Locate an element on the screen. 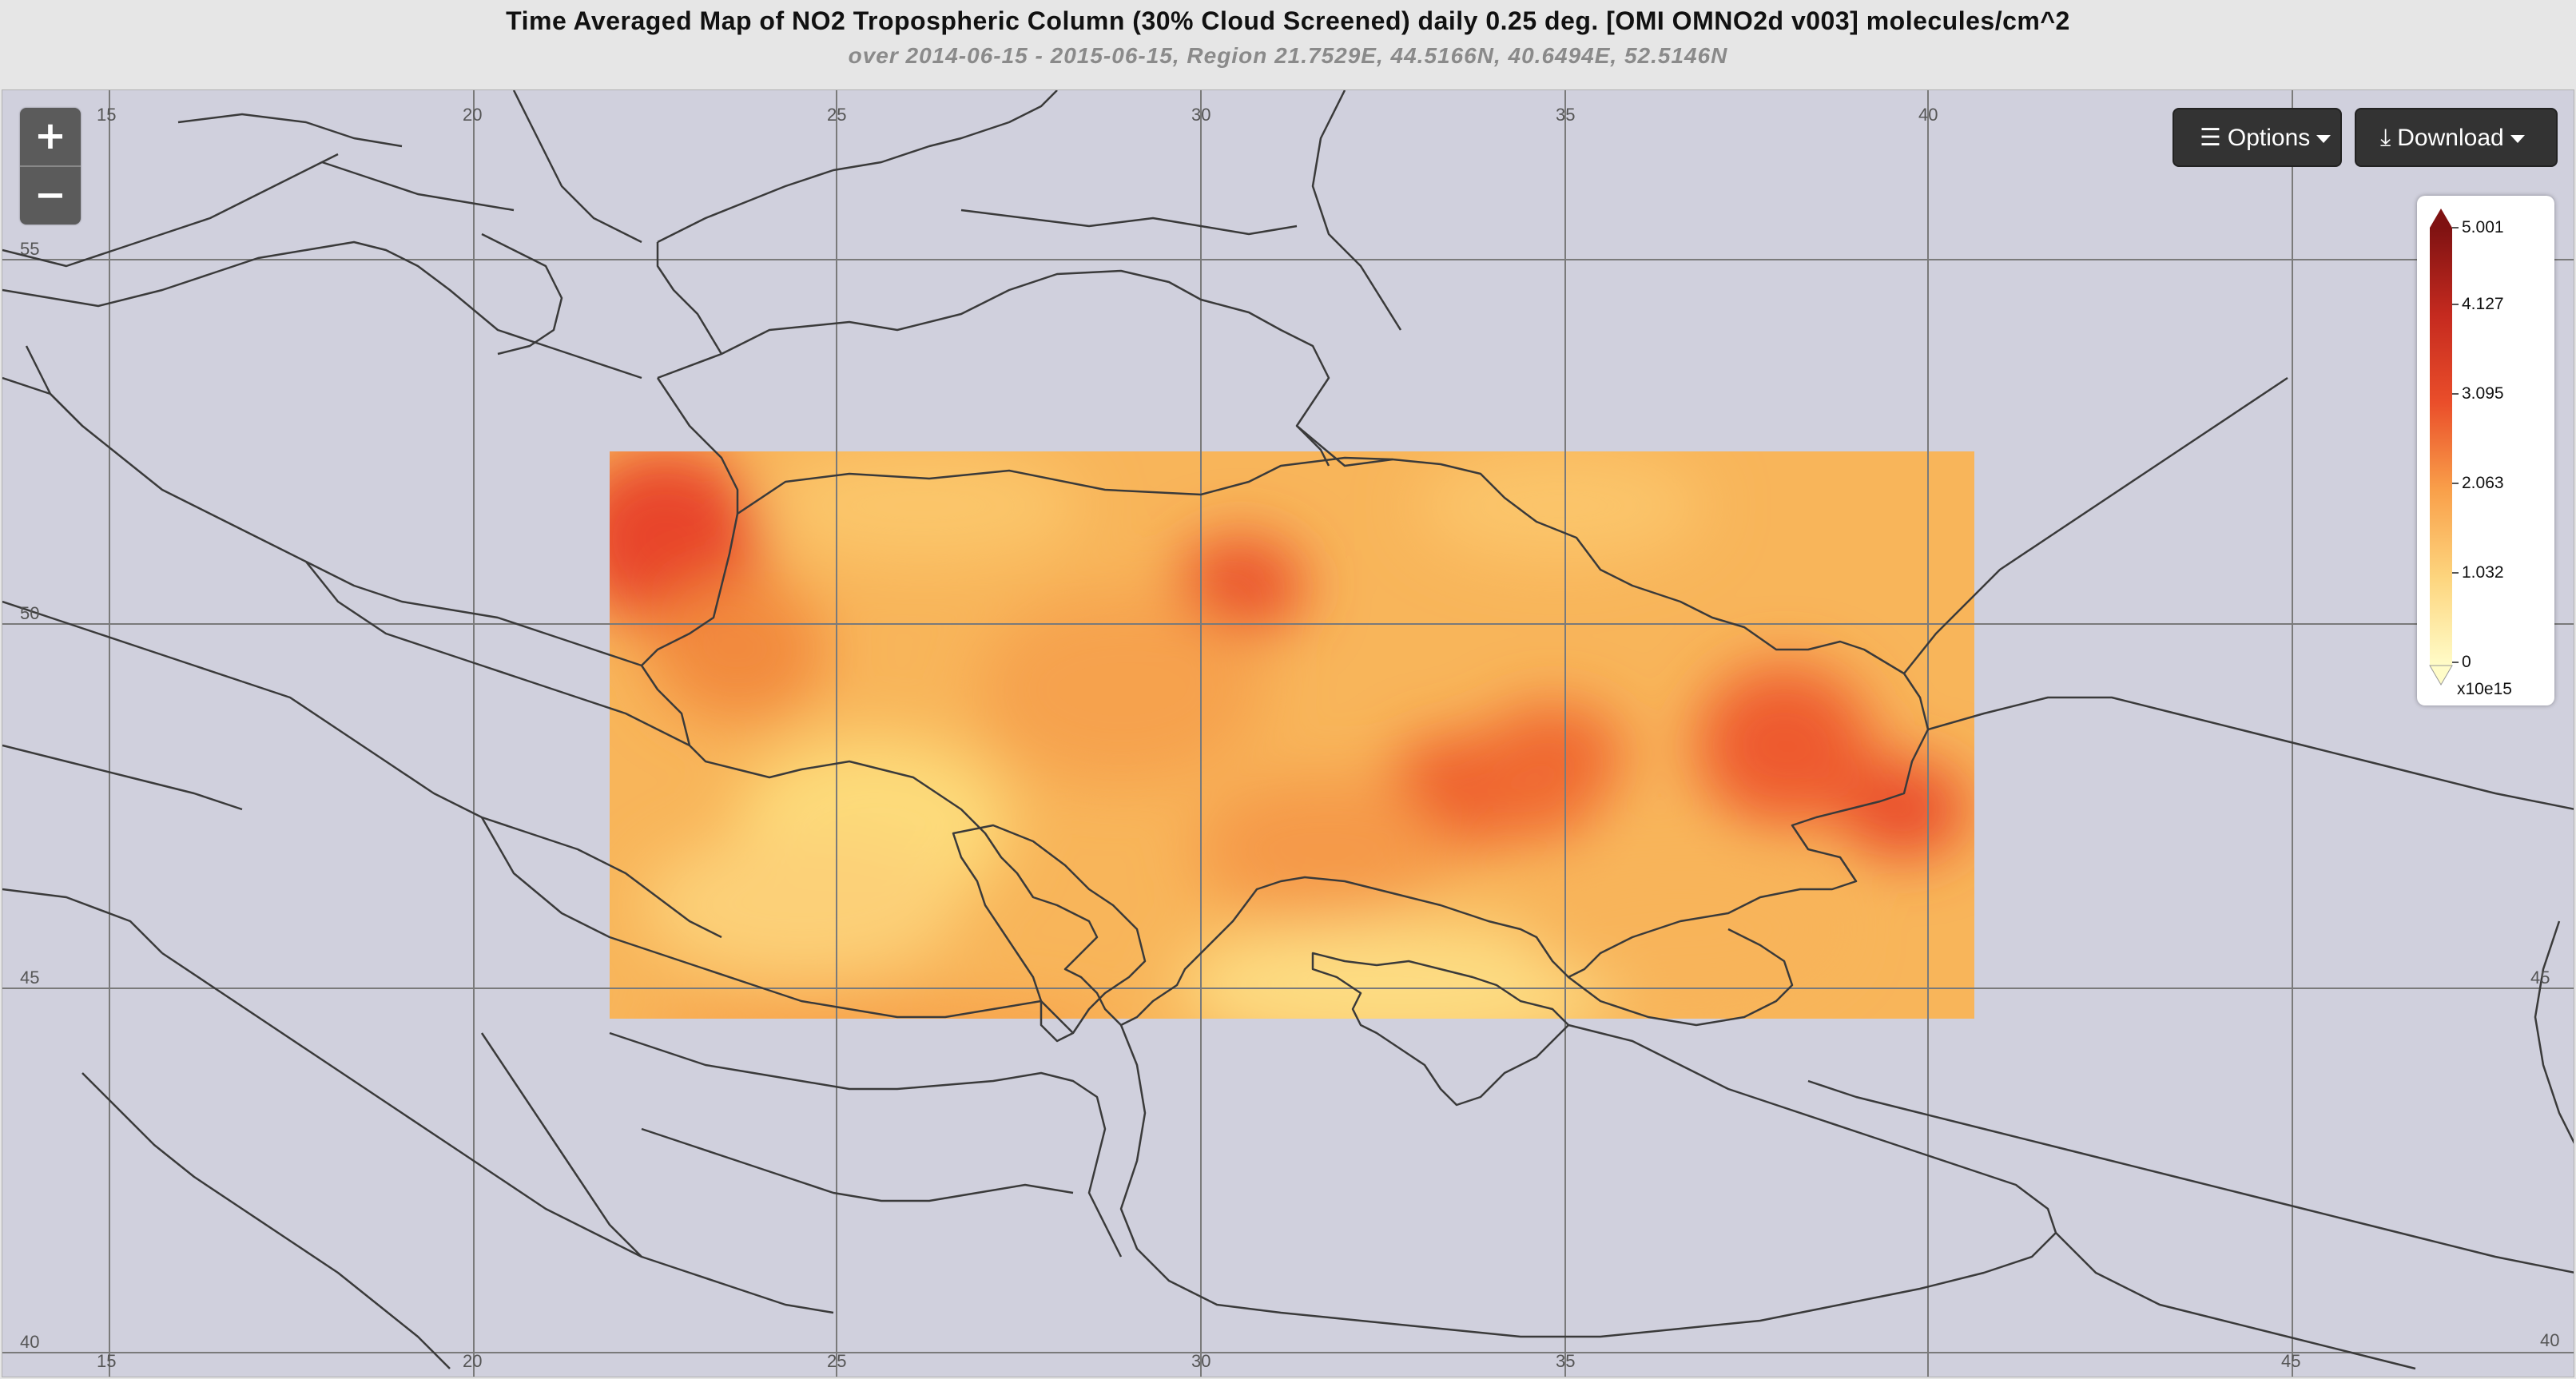 The width and height of the screenshot is (2576, 1379). legend-gradient is located at coordinates (2441, 447).